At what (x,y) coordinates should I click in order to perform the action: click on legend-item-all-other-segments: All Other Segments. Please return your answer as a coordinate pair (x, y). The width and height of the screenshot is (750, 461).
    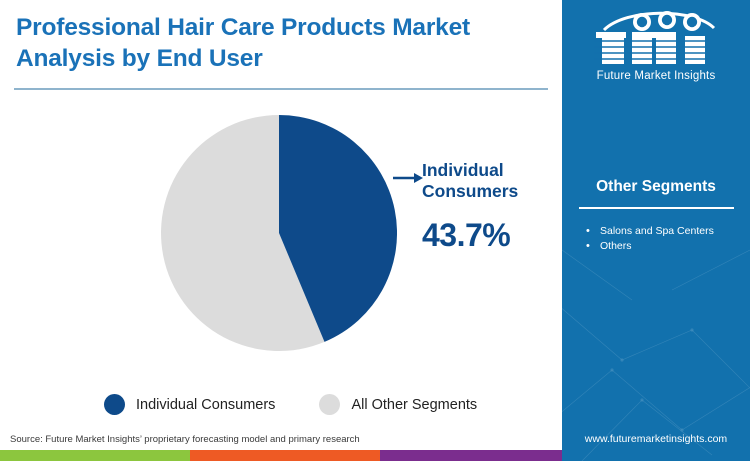
    Looking at the image, I should click on (398, 404).